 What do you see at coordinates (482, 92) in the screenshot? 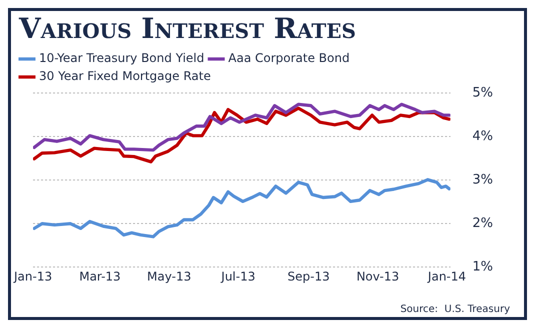
I see `y-tick-label: 5%` at bounding box center [482, 92].